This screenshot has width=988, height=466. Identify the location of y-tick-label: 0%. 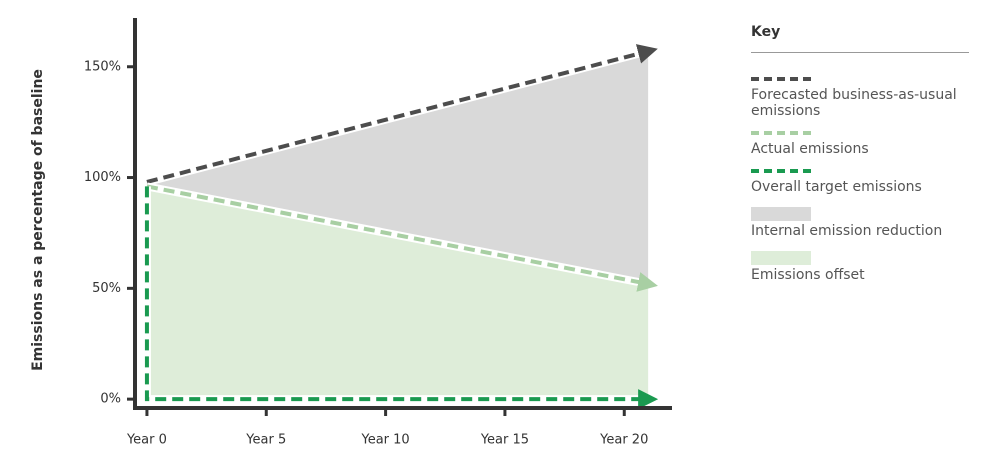
(110, 399).